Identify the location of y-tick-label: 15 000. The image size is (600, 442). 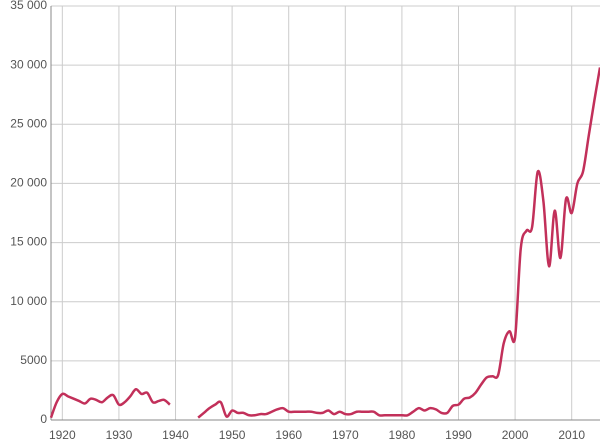
(28, 242).